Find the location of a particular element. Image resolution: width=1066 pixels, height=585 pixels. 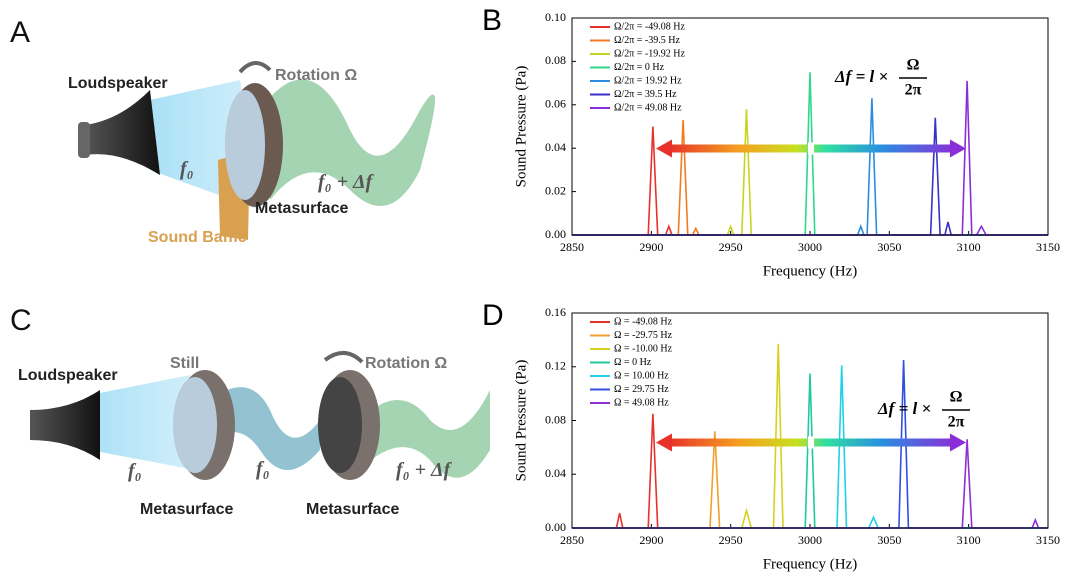

legend-label: Ω/2π = -49.08 Hz is located at coordinates (649, 26).